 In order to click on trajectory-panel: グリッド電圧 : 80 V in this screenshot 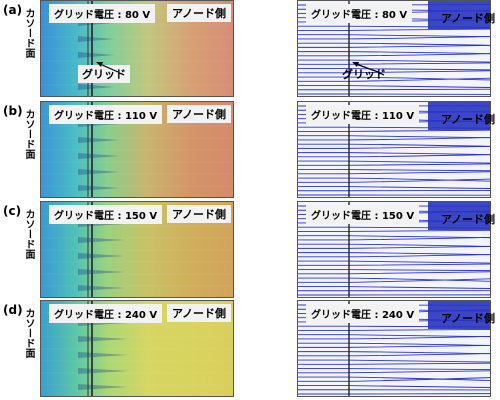, I will do `click(394, 48)`.